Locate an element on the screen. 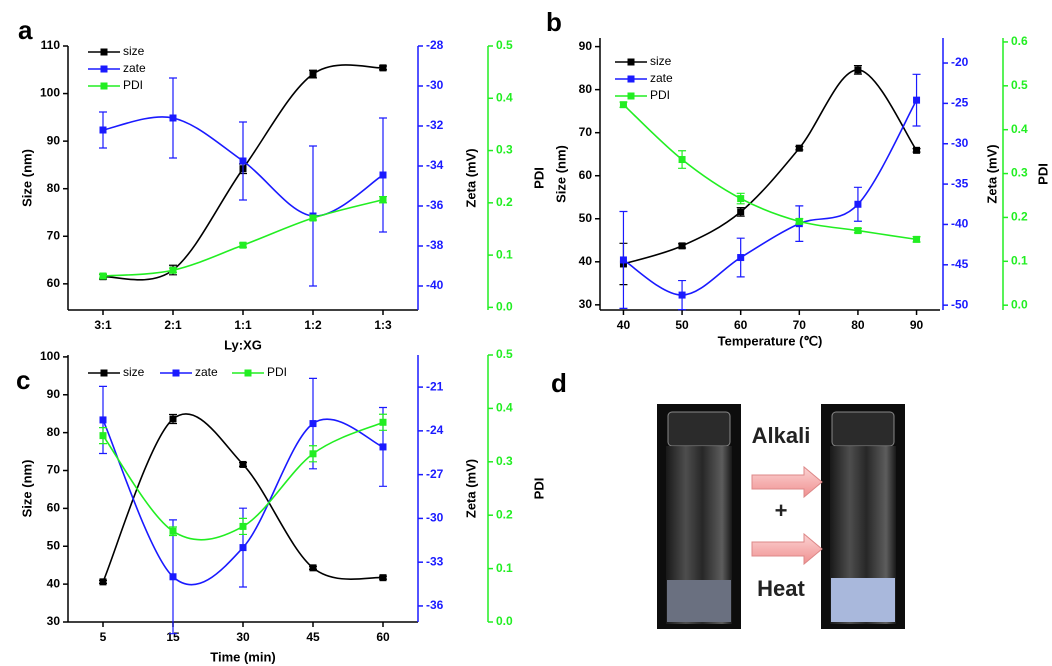 The width and height of the screenshot is (1052, 666). y-tick-label: 100 is located at coordinates (50, 93).